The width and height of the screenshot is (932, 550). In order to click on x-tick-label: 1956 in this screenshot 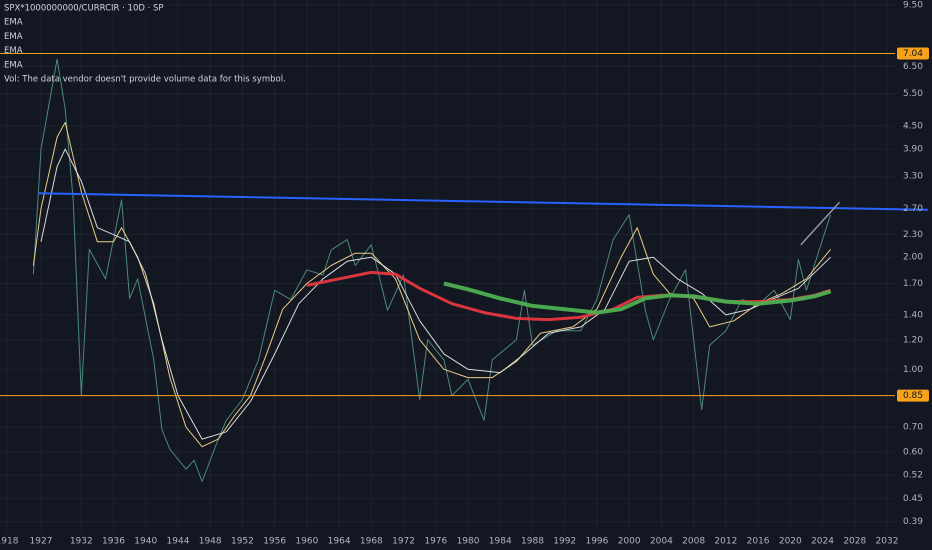, I will do `click(274, 542)`.